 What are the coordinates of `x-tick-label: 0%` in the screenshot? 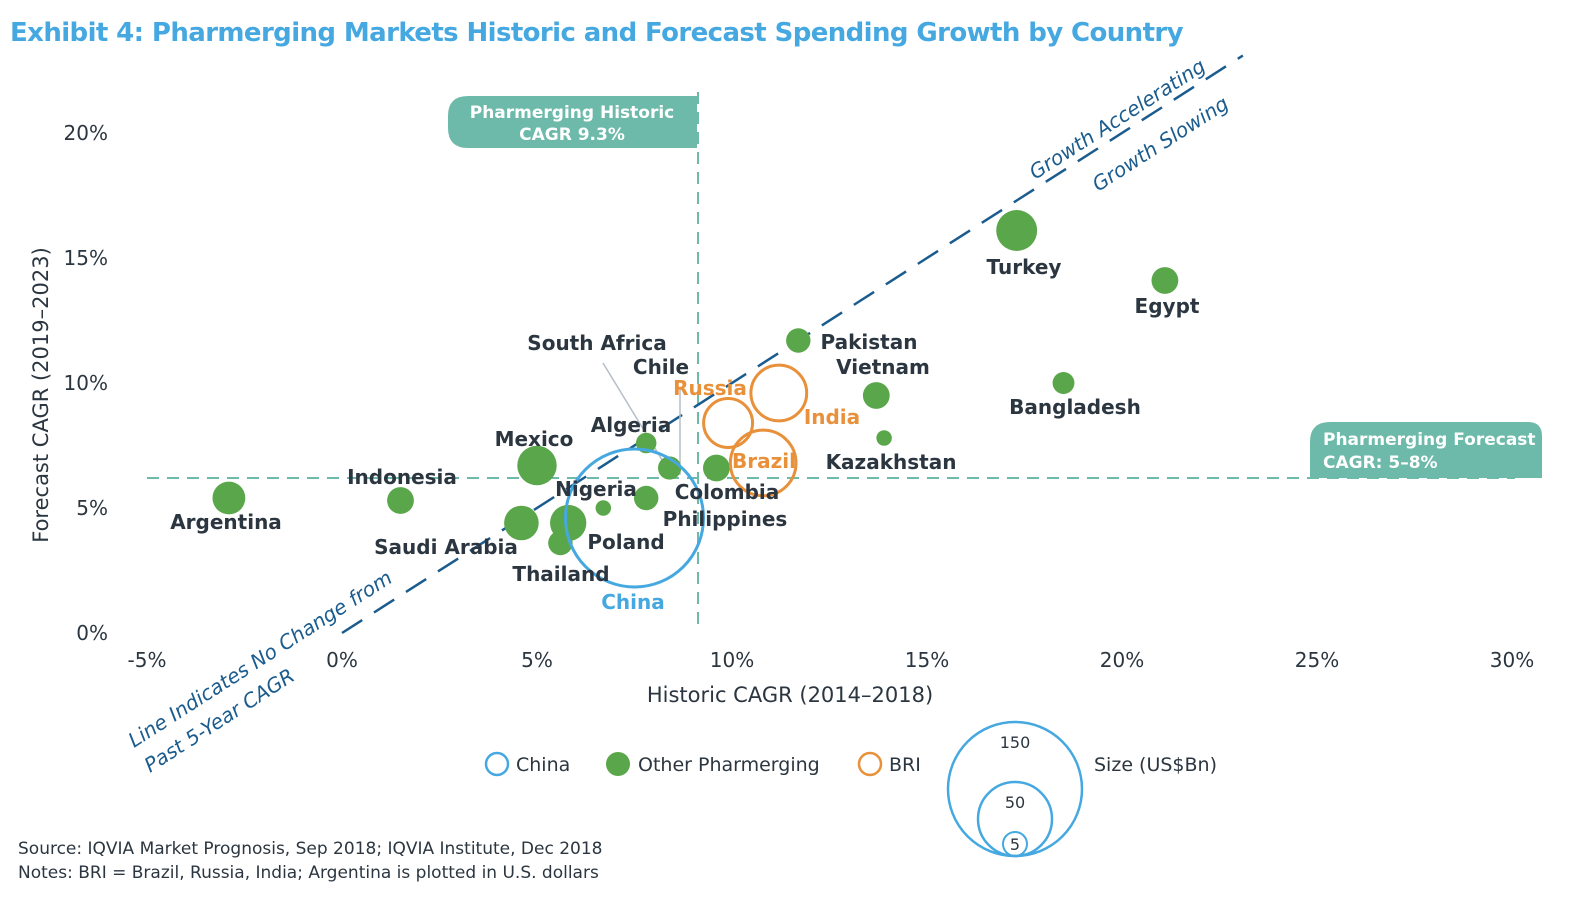 It's located at (342, 660).